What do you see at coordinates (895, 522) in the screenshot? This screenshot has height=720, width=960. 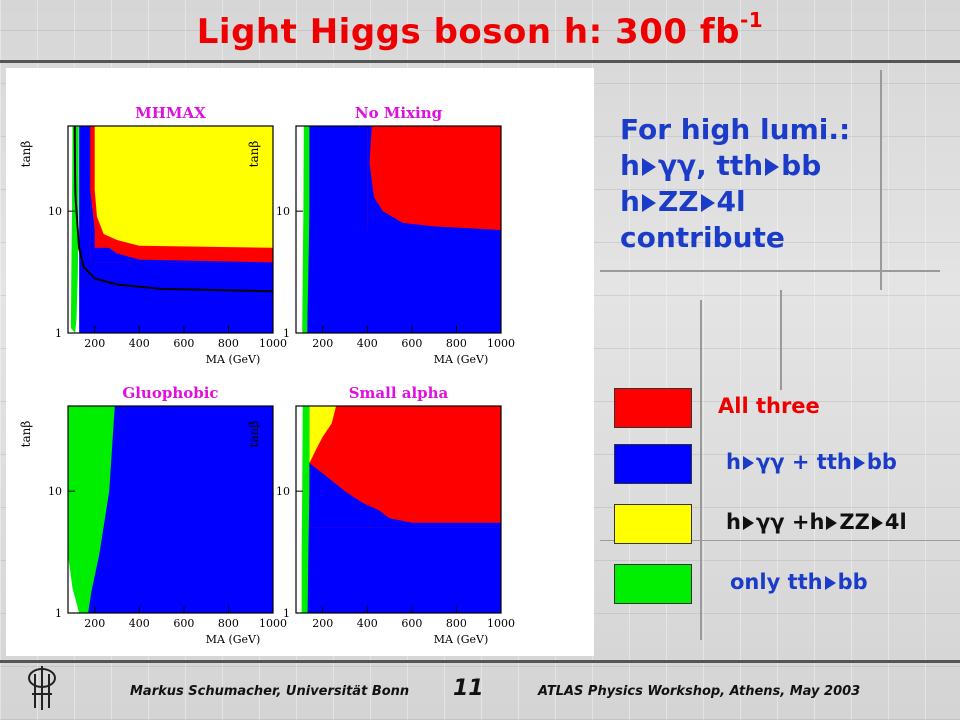 I see `legend-label-part: 4l` at bounding box center [895, 522].